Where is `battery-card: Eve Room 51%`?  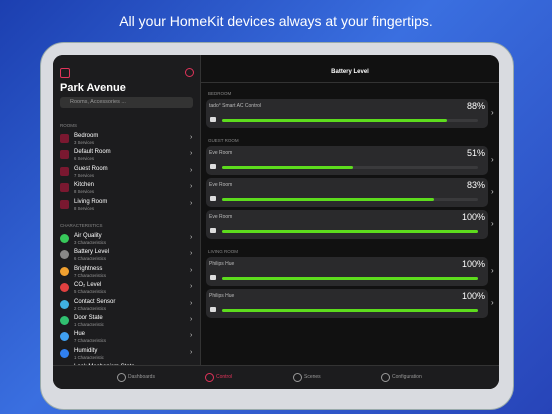
battery-card: Eve Room 51% is located at coordinates (347, 160).